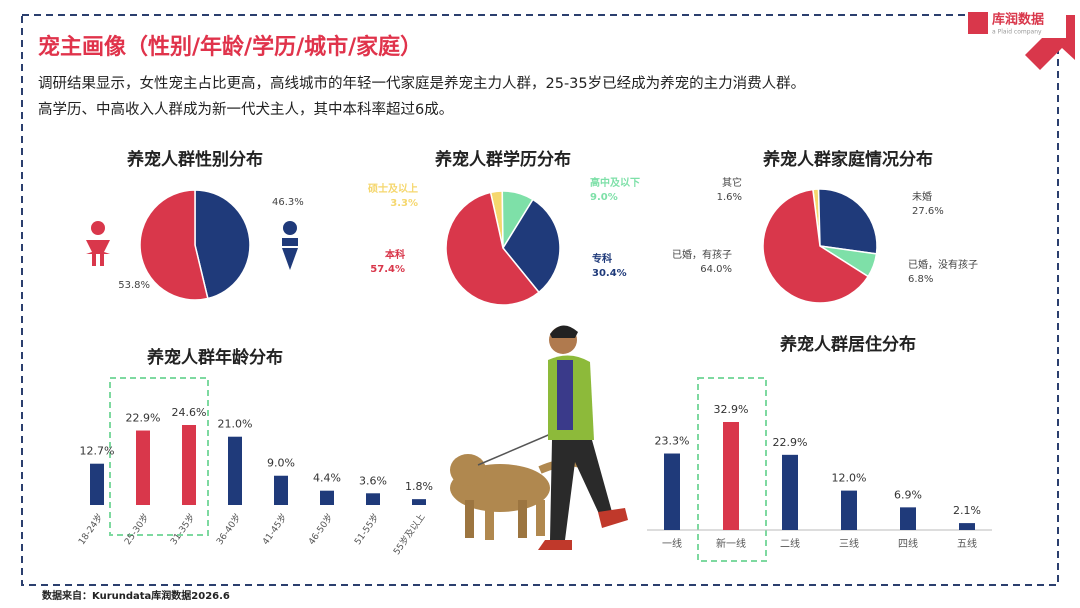 The image size is (1080, 608). What do you see at coordinates (1017, 32) in the screenshot?
I see `logo-sub: a Plaid company` at bounding box center [1017, 32].